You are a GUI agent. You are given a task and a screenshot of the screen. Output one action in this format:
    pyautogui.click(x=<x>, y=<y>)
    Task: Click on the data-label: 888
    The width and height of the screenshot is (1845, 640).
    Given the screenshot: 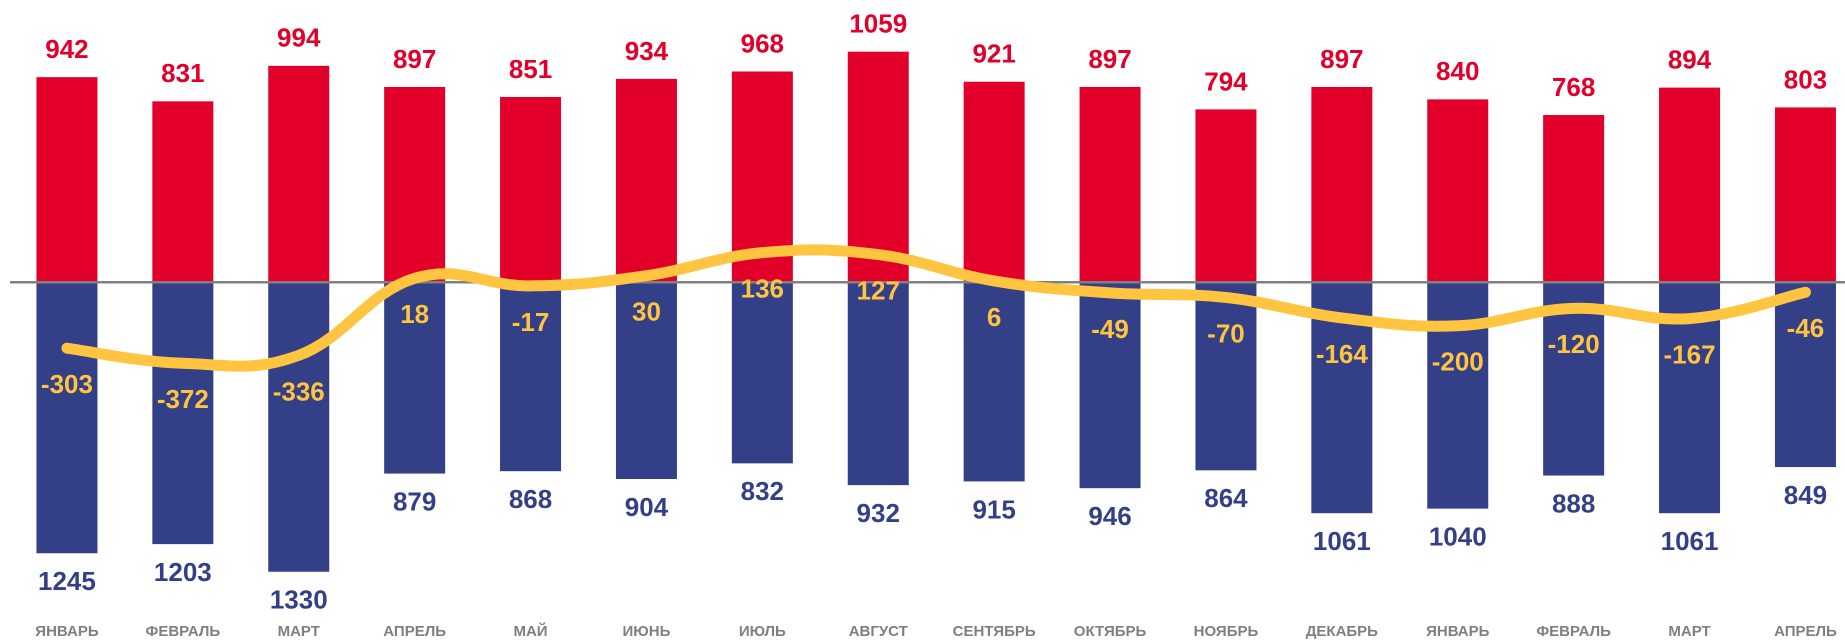 What is the action you would take?
    pyautogui.click(x=1573, y=503)
    